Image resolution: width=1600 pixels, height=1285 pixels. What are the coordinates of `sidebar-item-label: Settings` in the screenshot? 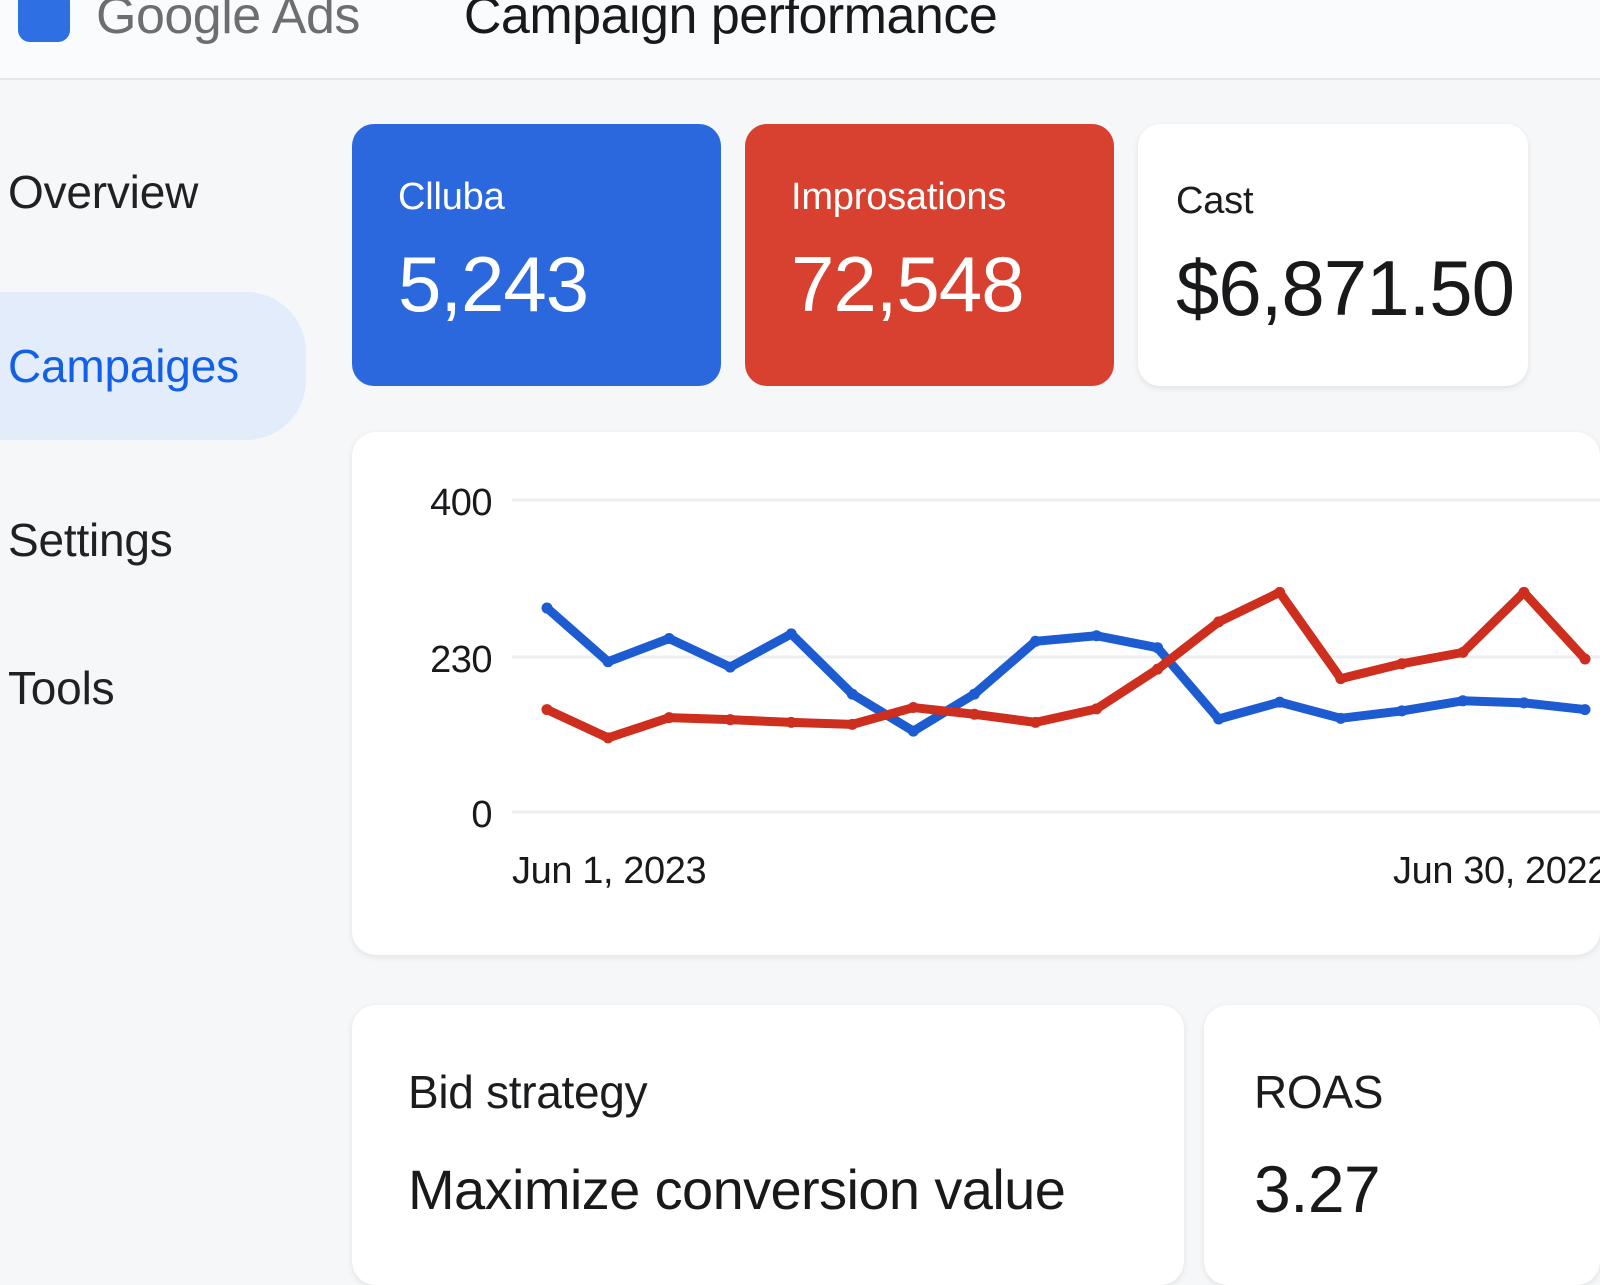 It's located at (90, 540).